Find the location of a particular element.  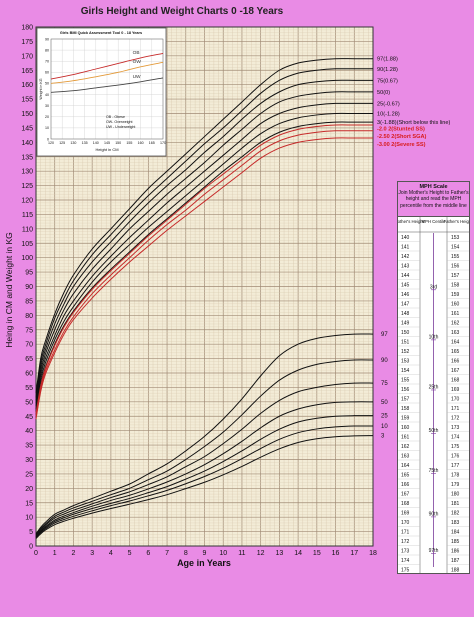

mph-mother-height: 170 is located at coordinates (405, 523).